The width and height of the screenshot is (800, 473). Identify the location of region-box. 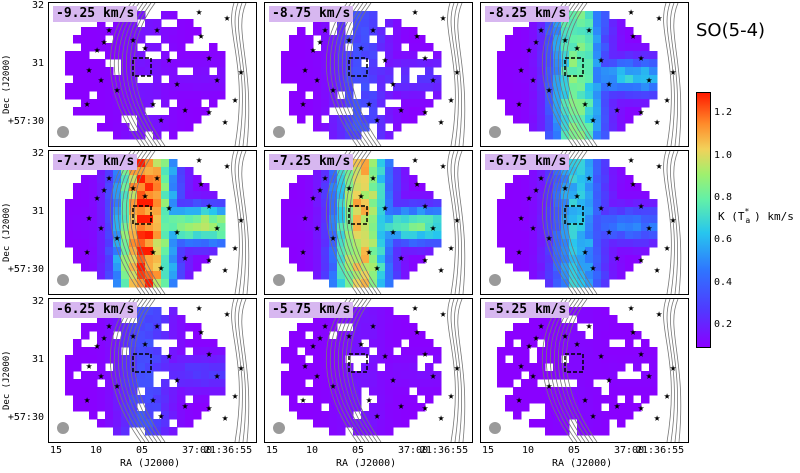
(574, 363).